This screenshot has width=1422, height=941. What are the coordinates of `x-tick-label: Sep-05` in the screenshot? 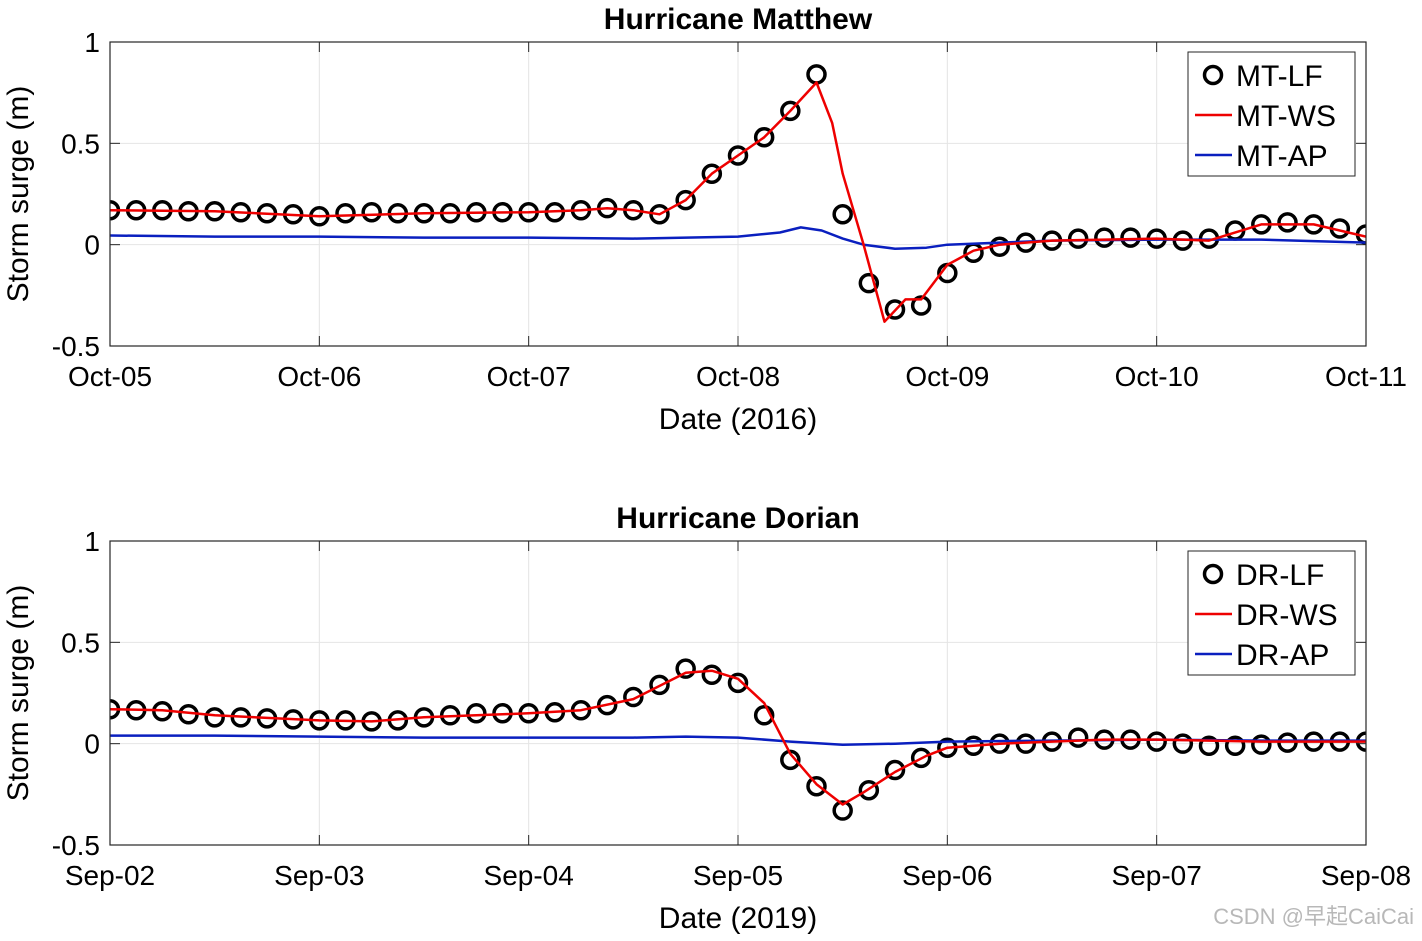 It's located at (738, 875).